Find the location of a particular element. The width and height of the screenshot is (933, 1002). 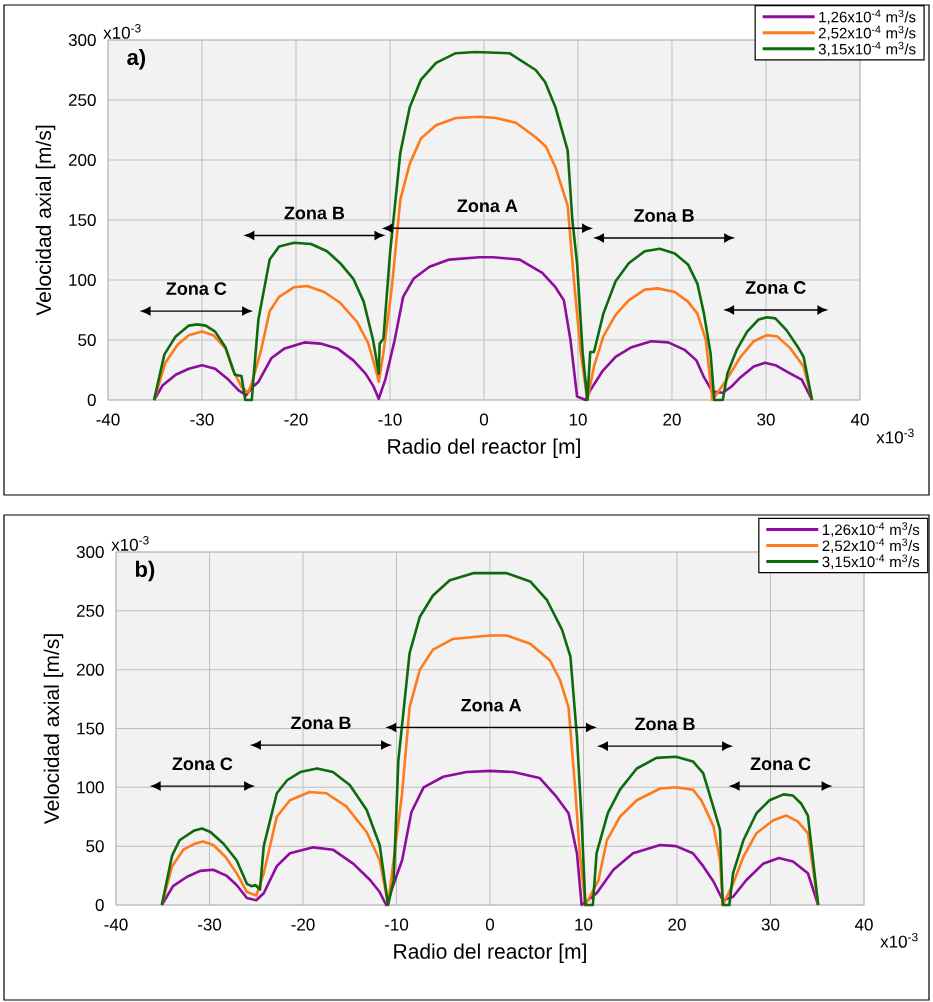

chart-title: a) is located at coordinates (136, 59).